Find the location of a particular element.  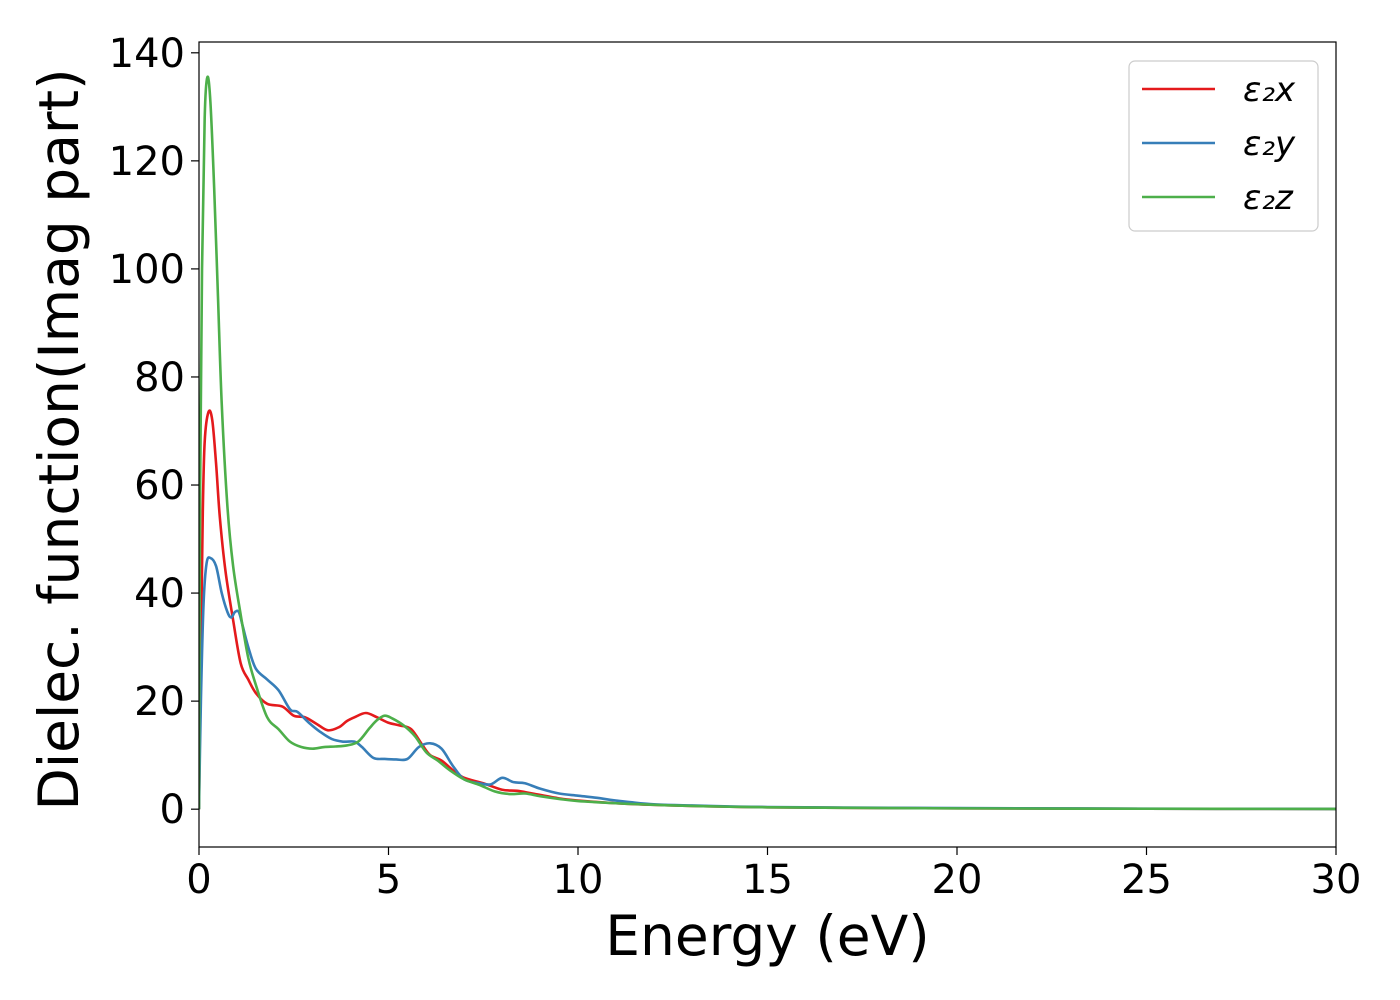

y-tick-label: 80 is located at coordinates (159, 378).